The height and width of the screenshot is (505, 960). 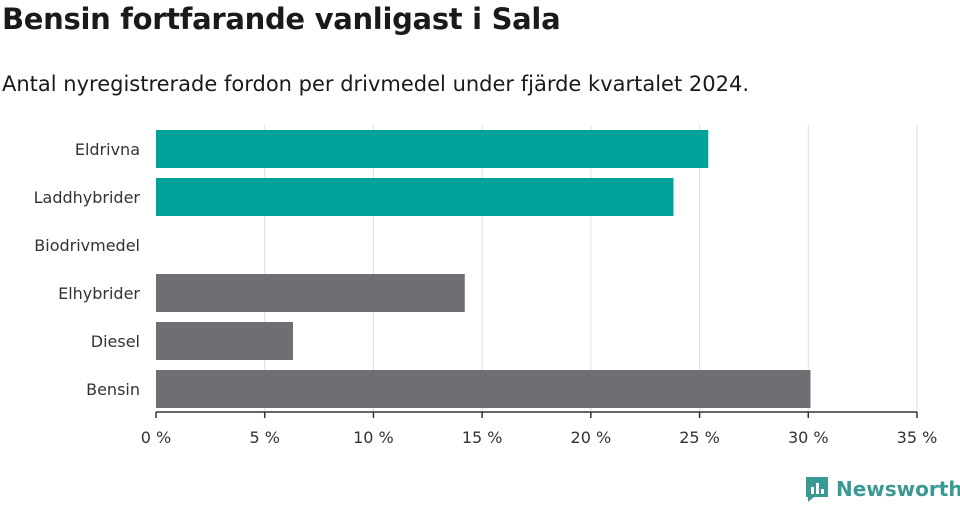 I want to click on category-label: Biodrivmedel, so click(x=87, y=245).